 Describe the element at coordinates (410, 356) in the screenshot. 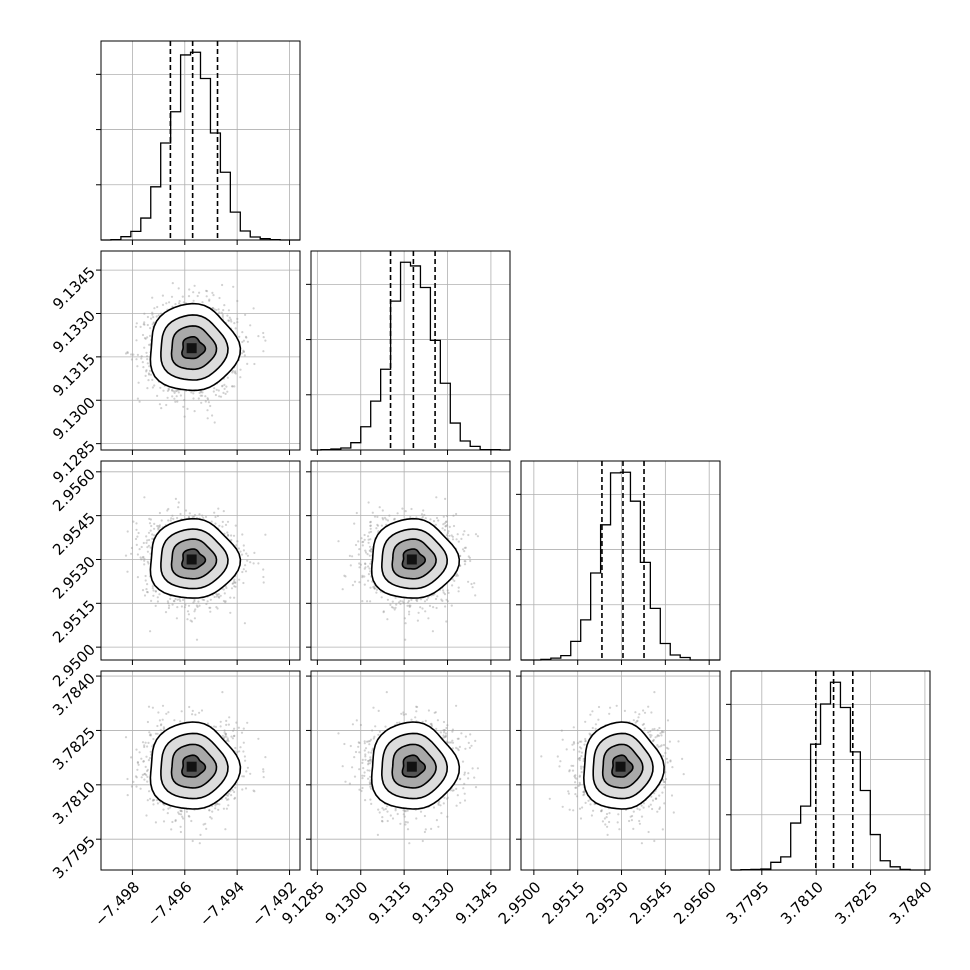

I see `hist-step` at that location.